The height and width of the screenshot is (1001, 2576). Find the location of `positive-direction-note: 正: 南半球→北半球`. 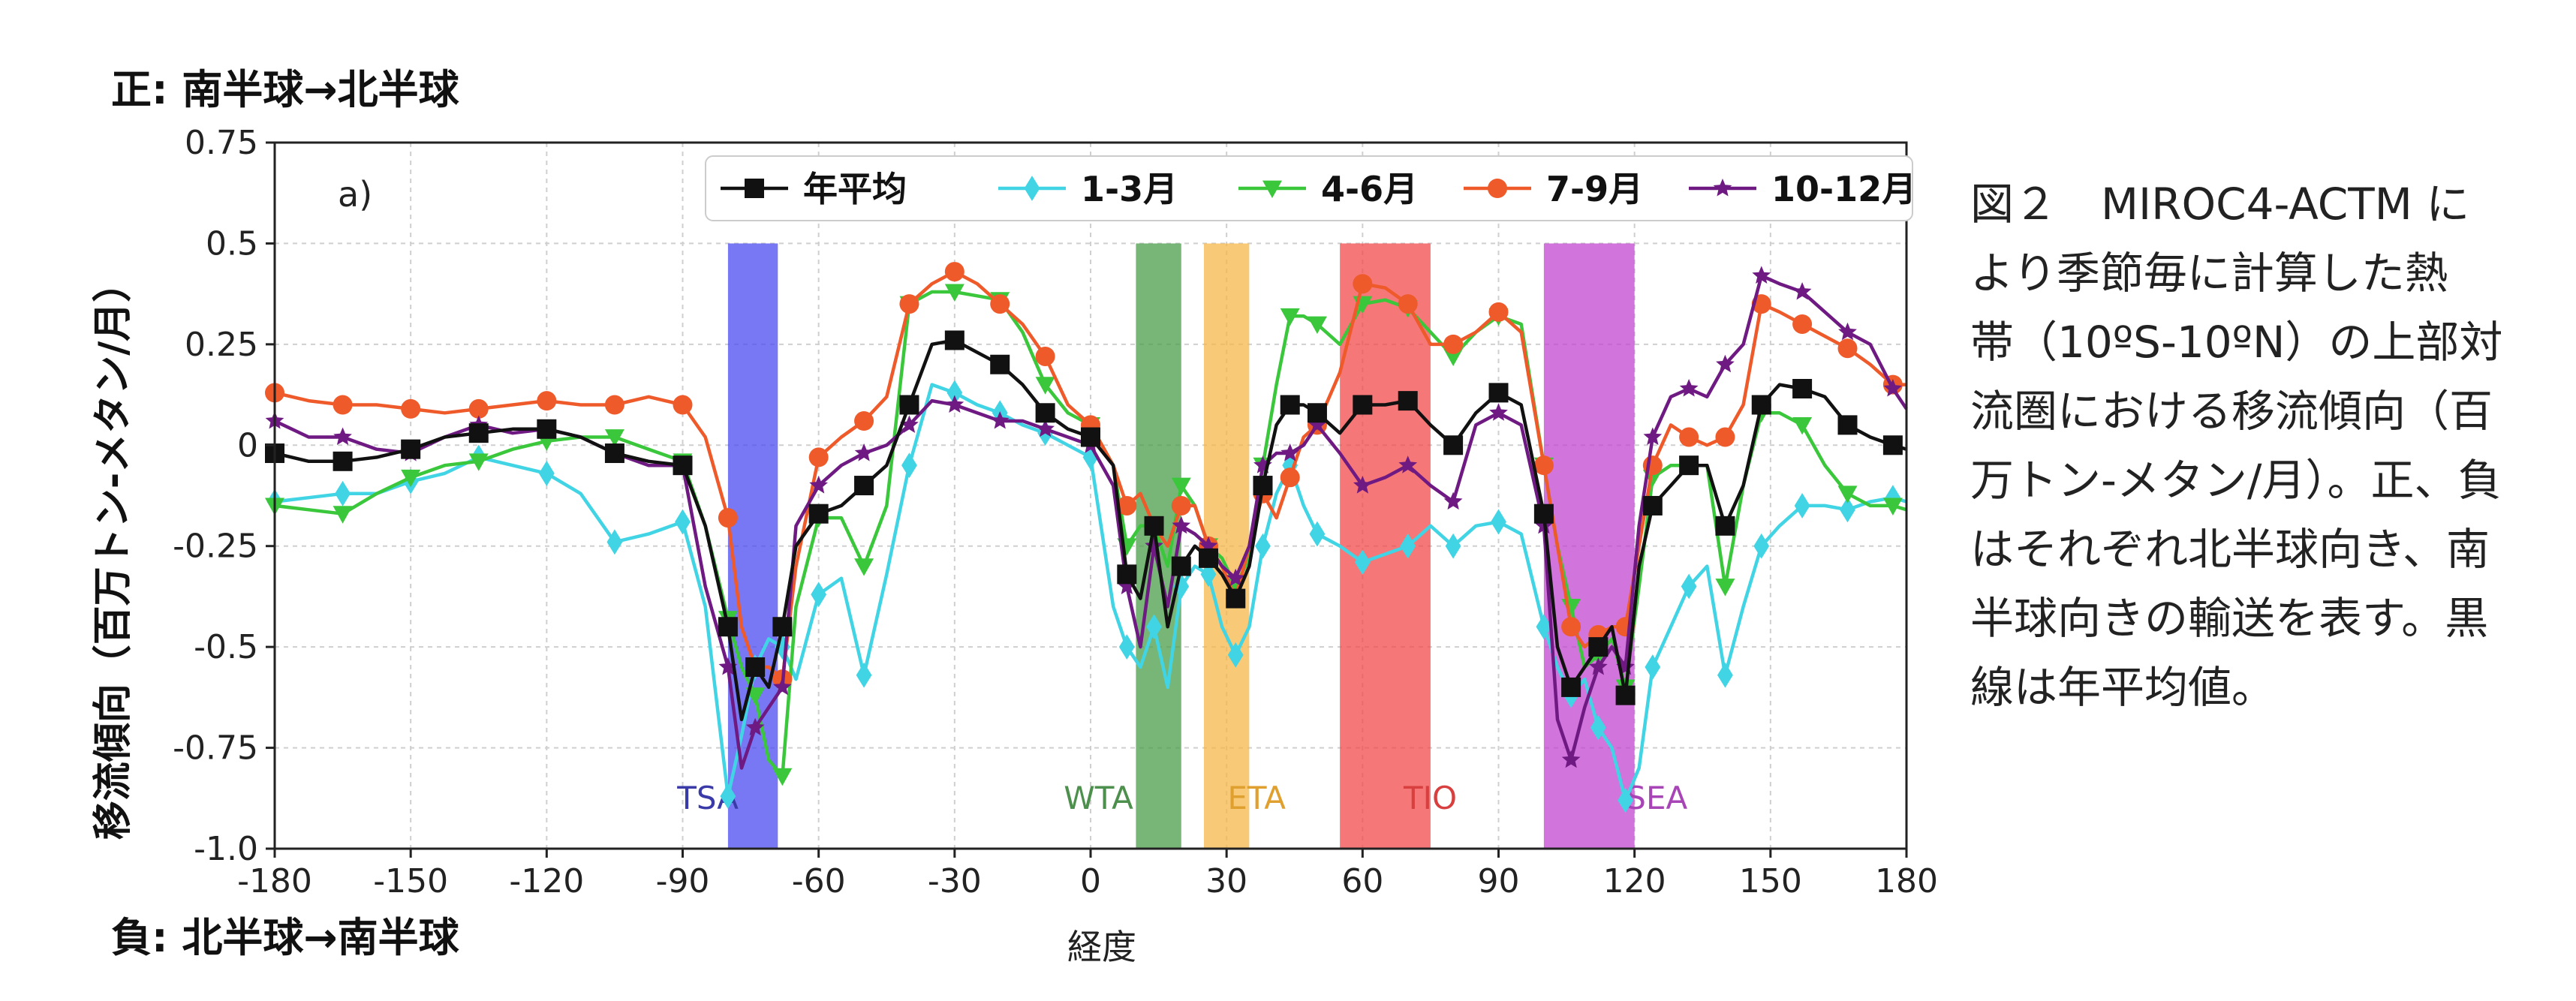

positive-direction-note: 正: 南半球→北半球 is located at coordinates (285, 89).